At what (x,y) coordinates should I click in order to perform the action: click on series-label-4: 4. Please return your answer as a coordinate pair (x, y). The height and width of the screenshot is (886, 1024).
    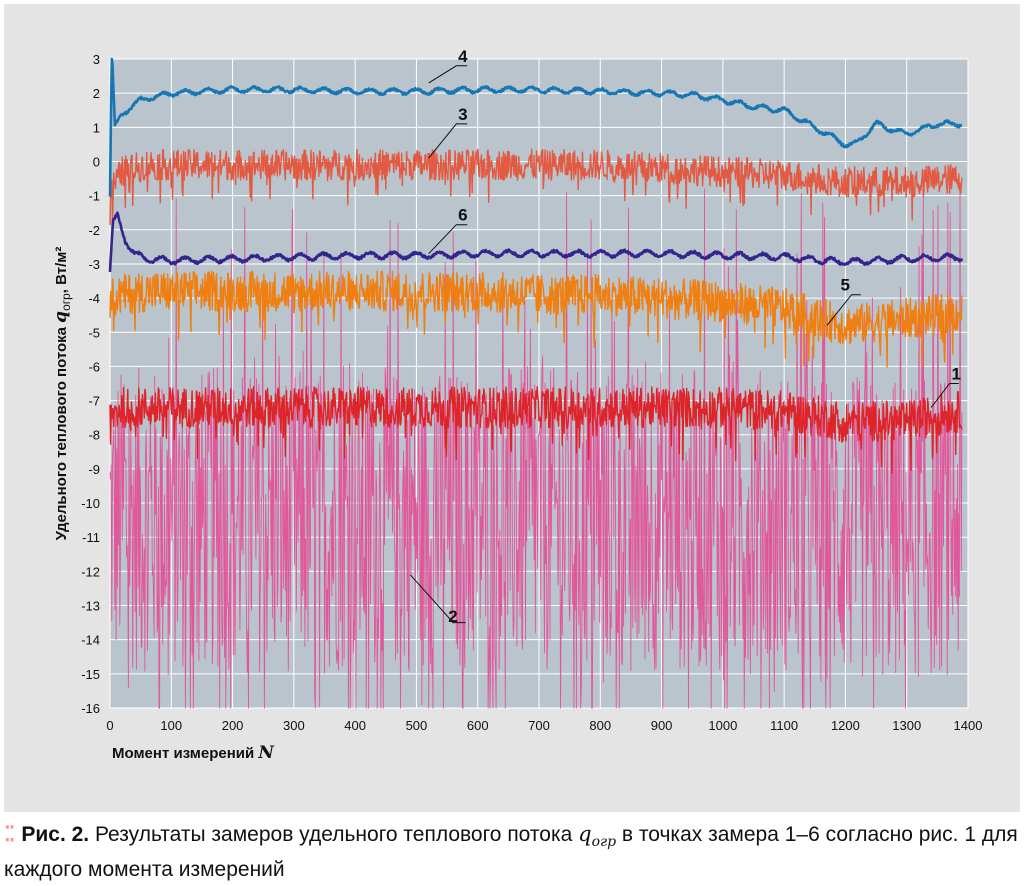
    Looking at the image, I should click on (463, 56).